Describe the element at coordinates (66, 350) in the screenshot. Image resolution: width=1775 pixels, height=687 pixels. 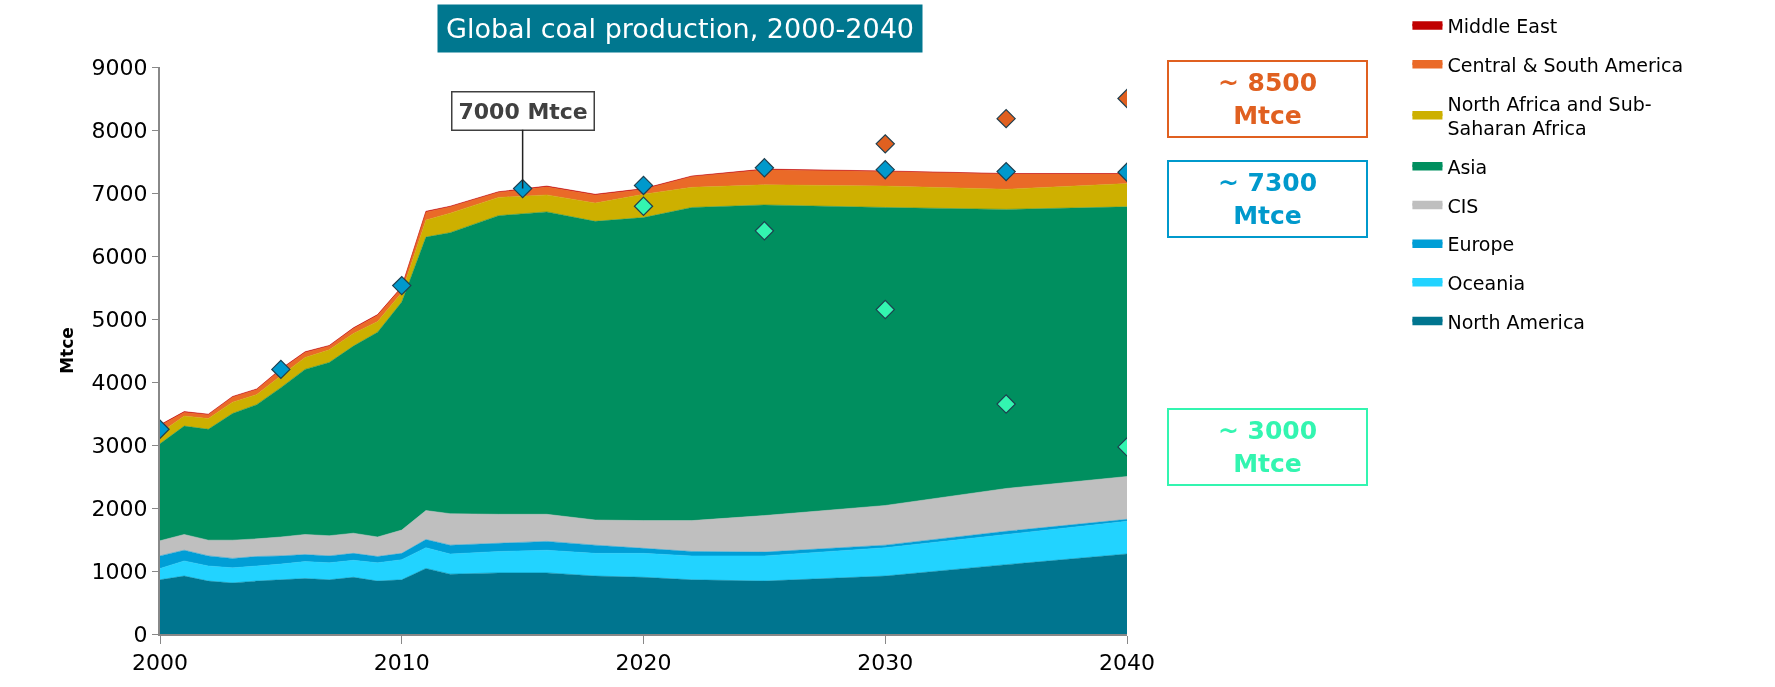
I see `y-axis-title: Mtce` at that location.